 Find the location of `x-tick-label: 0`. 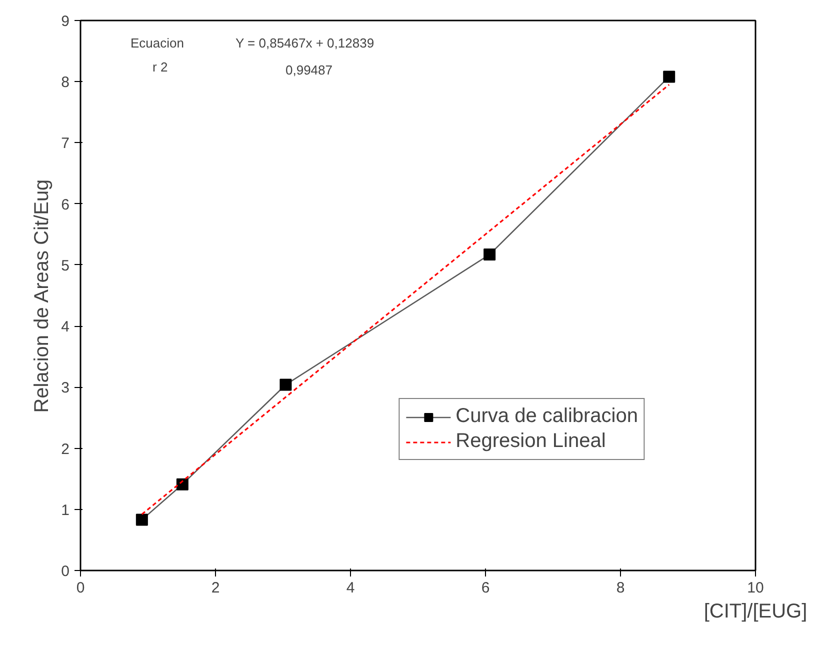

x-tick-label: 0 is located at coordinates (80, 588).